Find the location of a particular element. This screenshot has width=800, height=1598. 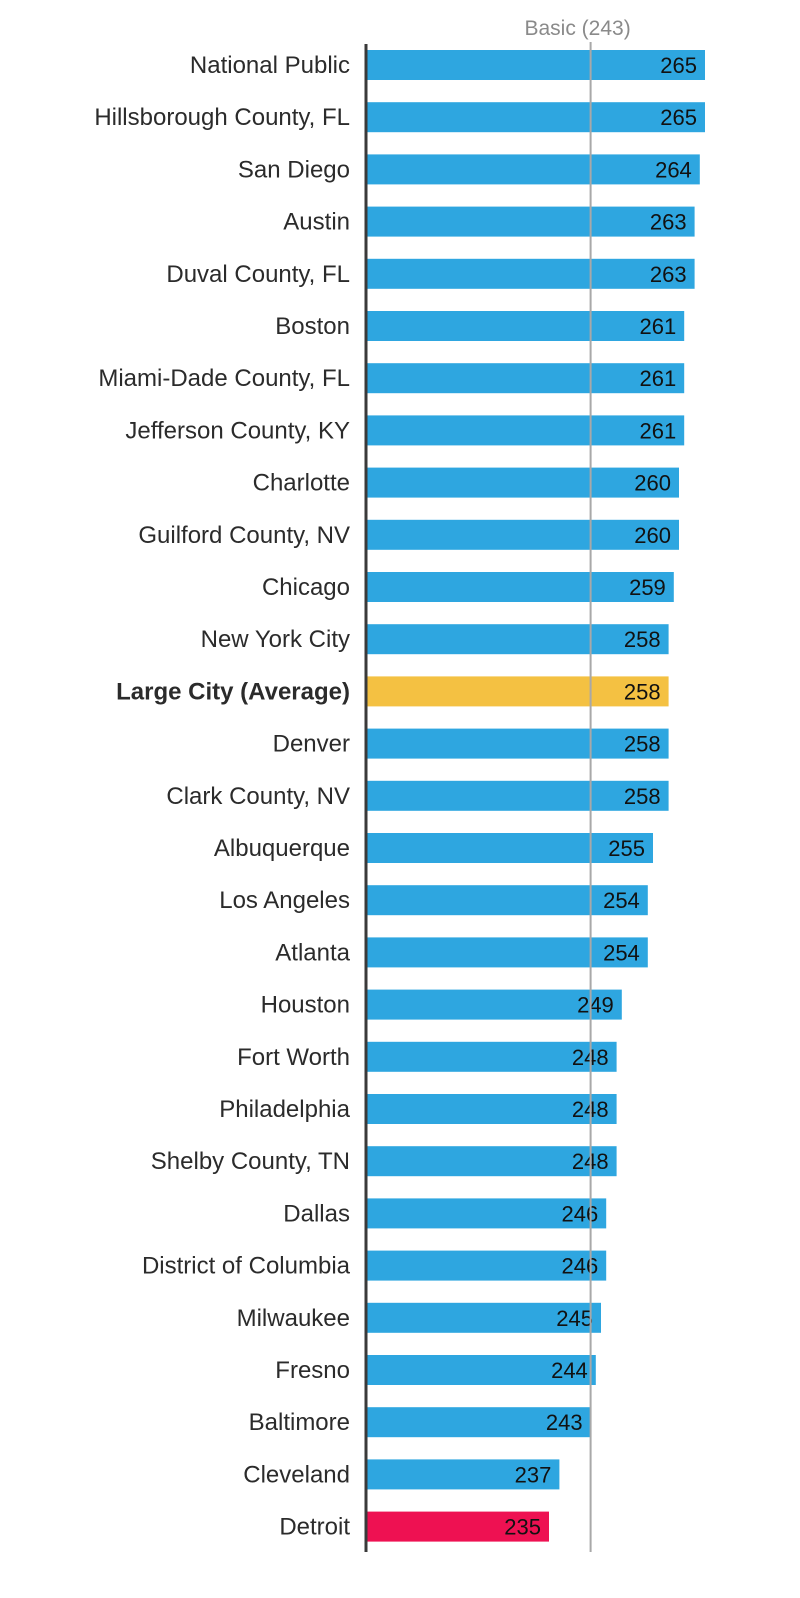

category-label-duval-county-fl: Duval County, FL is located at coordinates (258, 274).